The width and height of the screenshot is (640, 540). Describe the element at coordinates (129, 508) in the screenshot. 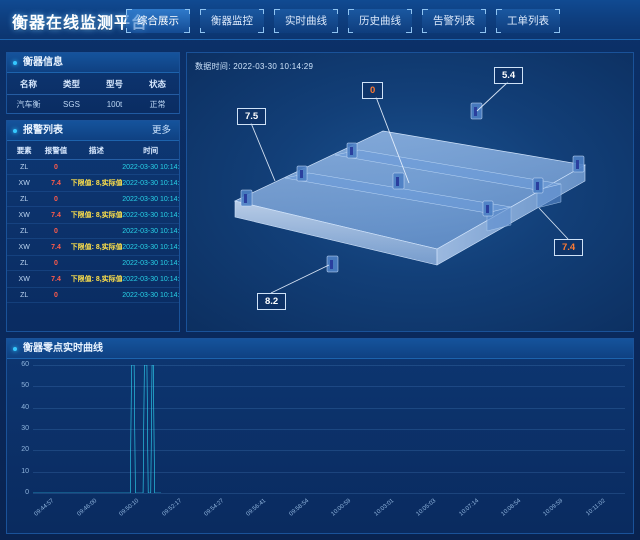

I see `x-axis-tick-label: 09:50:10` at that location.